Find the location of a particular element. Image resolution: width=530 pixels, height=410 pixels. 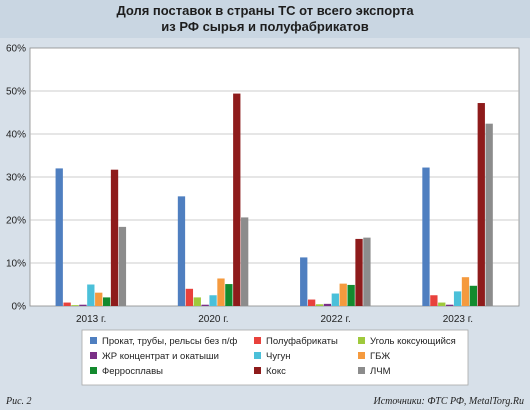

y-tick-label: 60% is located at coordinates (16, 49).